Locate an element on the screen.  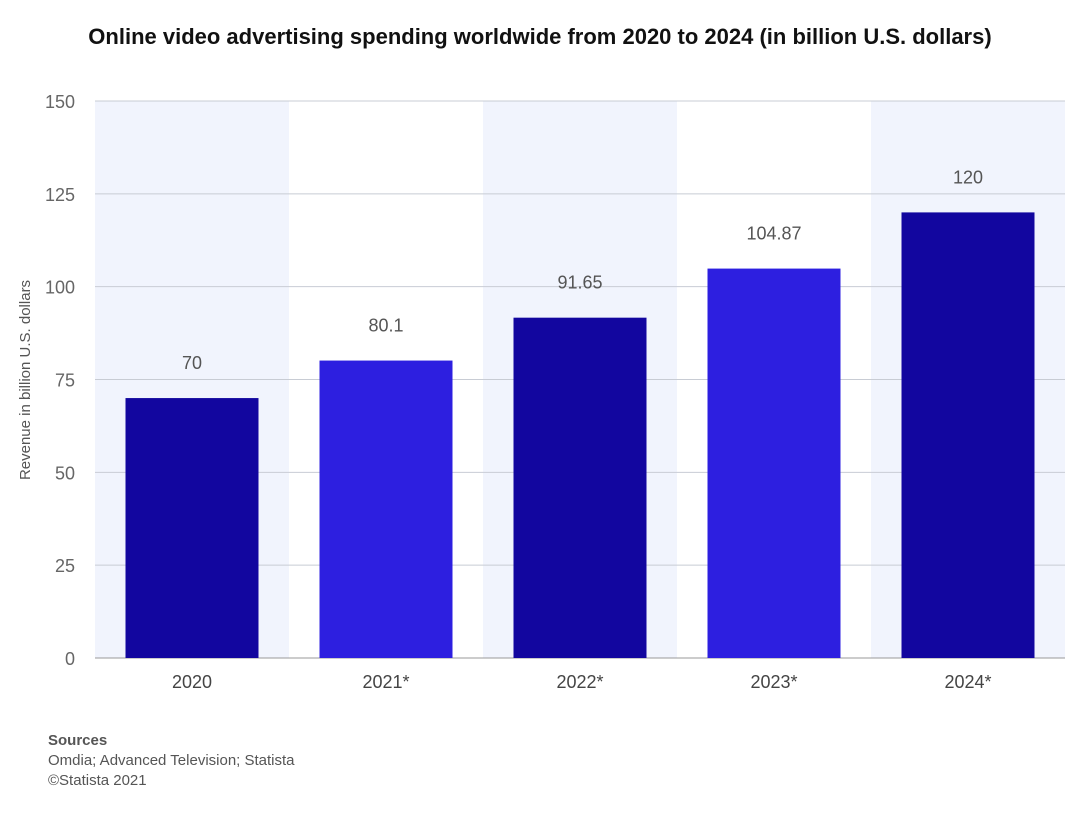
sources-line: Omdia; Advanced Television; Statista is located at coordinates (171, 760).